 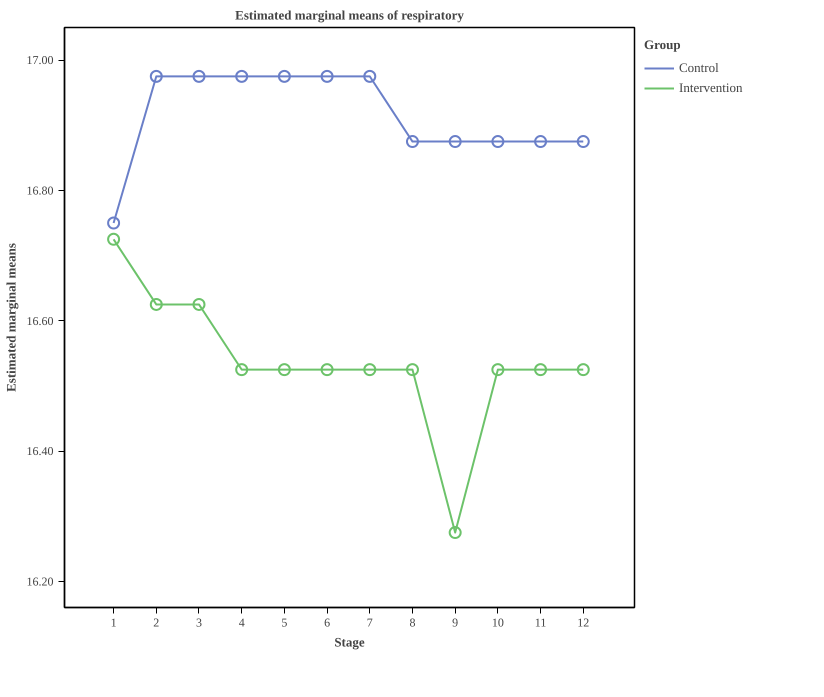 I want to click on x-tick-label: 12, so click(x=583, y=623).